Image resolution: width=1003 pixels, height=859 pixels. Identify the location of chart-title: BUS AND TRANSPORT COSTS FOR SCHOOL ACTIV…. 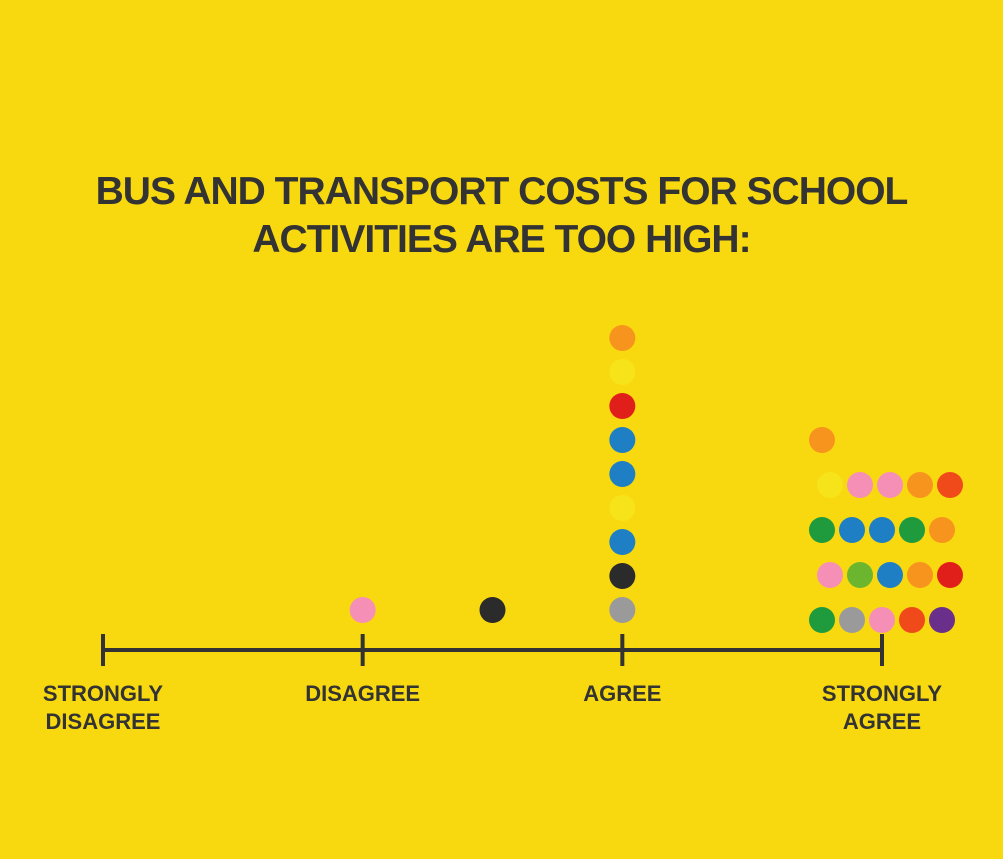
(502, 215).